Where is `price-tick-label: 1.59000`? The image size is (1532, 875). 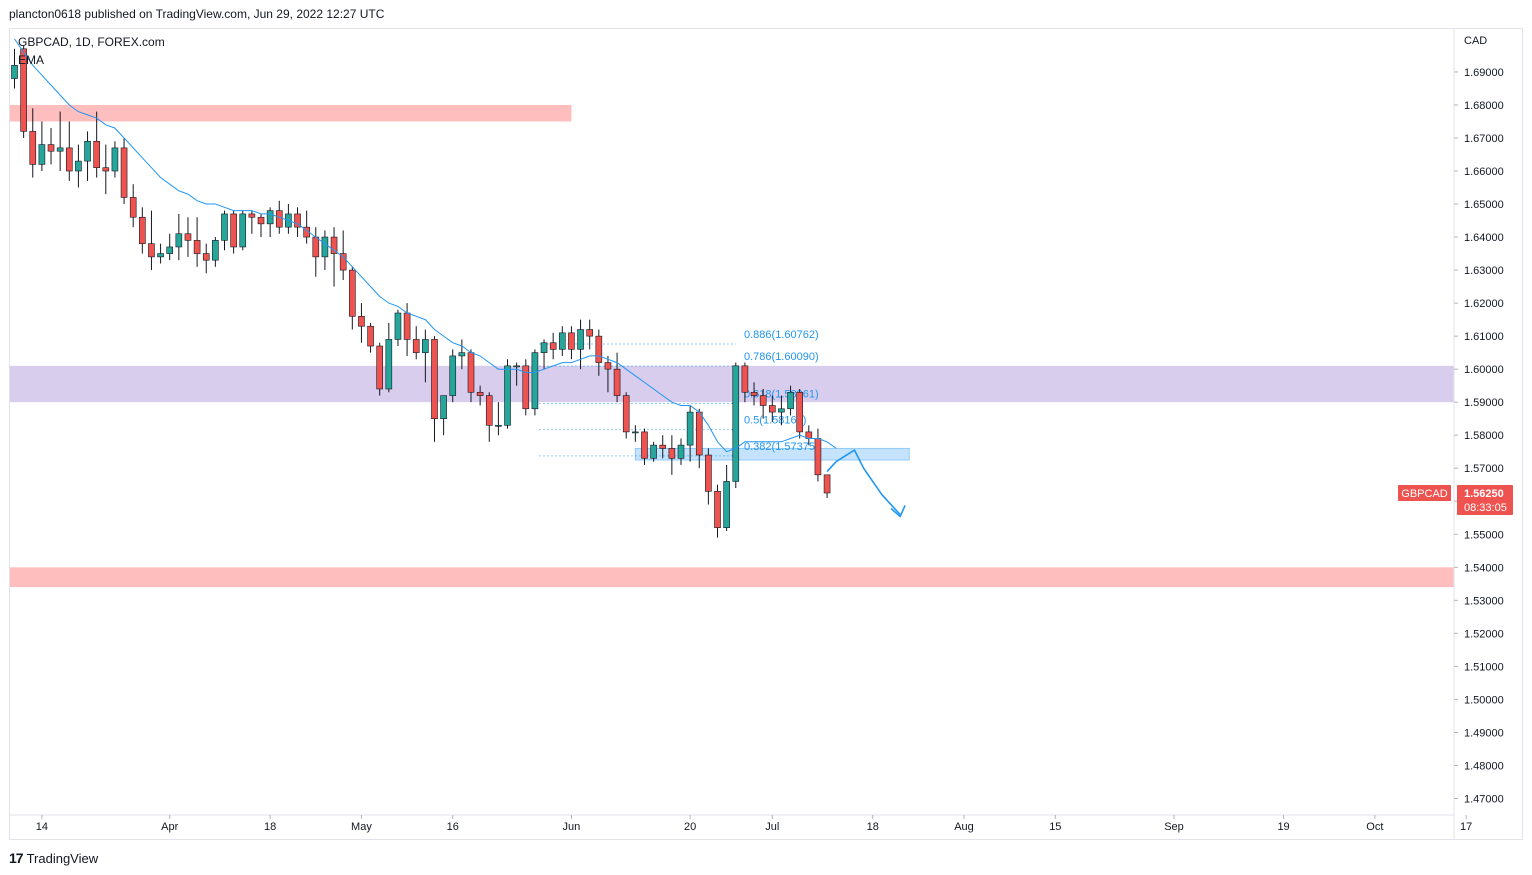
price-tick-label: 1.59000 is located at coordinates (1484, 403).